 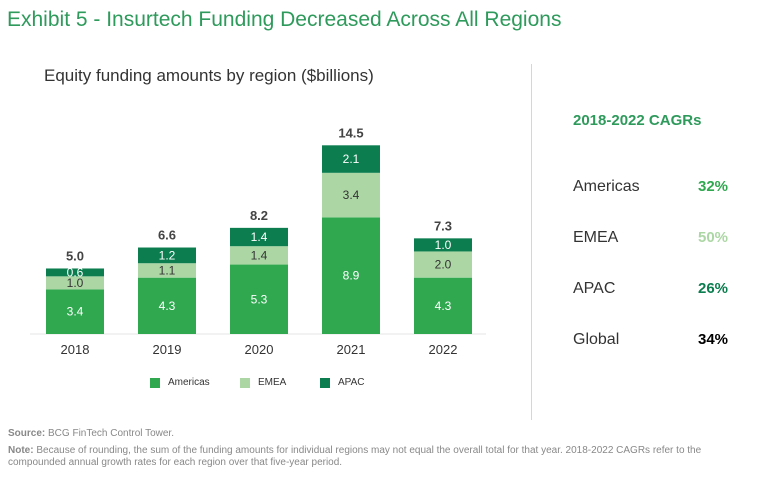 I want to click on data-label-emea: 1.0, so click(x=75, y=283).